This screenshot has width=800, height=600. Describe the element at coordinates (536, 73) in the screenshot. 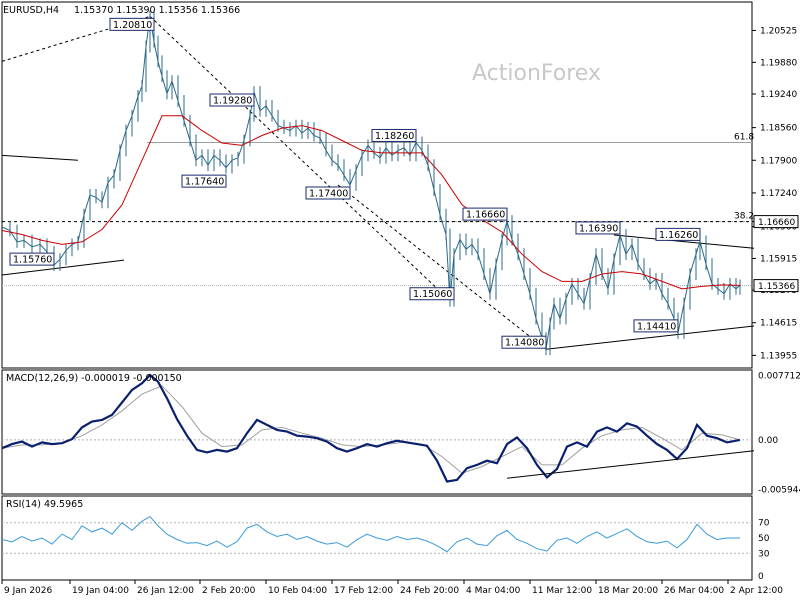

I see `watermark: ActionForex` at that location.